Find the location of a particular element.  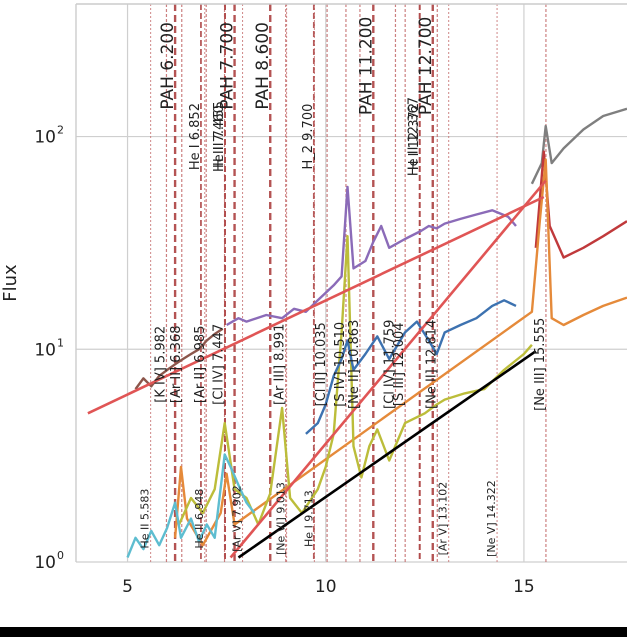

faint-line-label: [Ne VI] 9.013 is located at coordinates (281, 518).